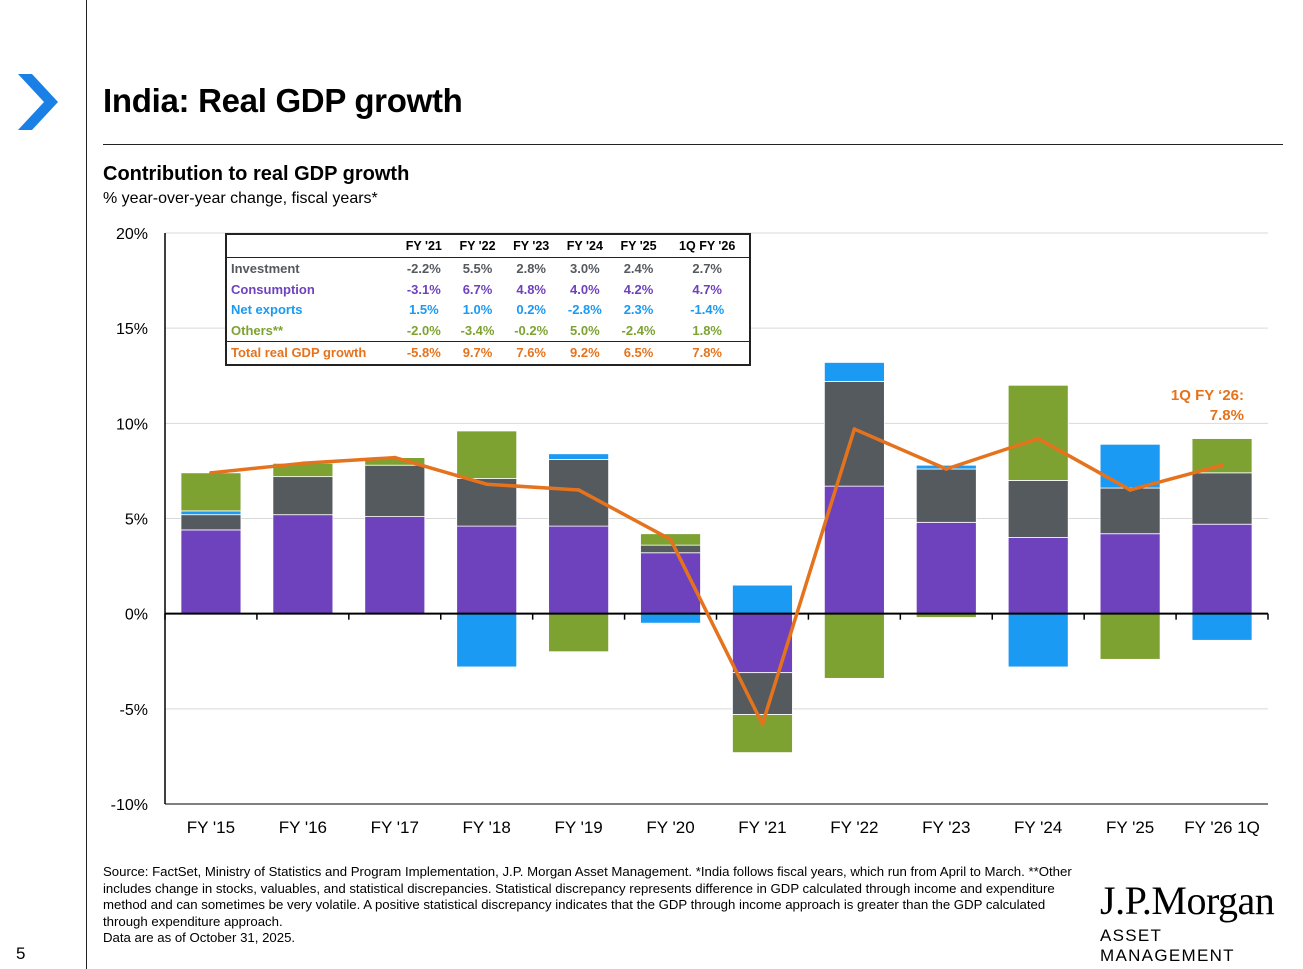 The height and width of the screenshot is (969, 1303). Describe the element at coordinates (585, 268) in the screenshot. I see `table-cell: 3.0%` at that location.